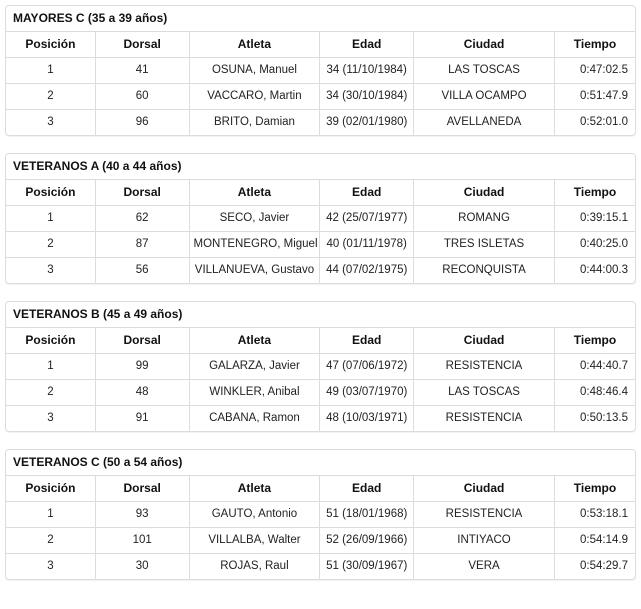 The image size is (641, 609). What do you see at coordinates (254, 392) in the screenshot?
I see `cell-atleta: WINKLER, Anibal` at bounding box center [254, 392].